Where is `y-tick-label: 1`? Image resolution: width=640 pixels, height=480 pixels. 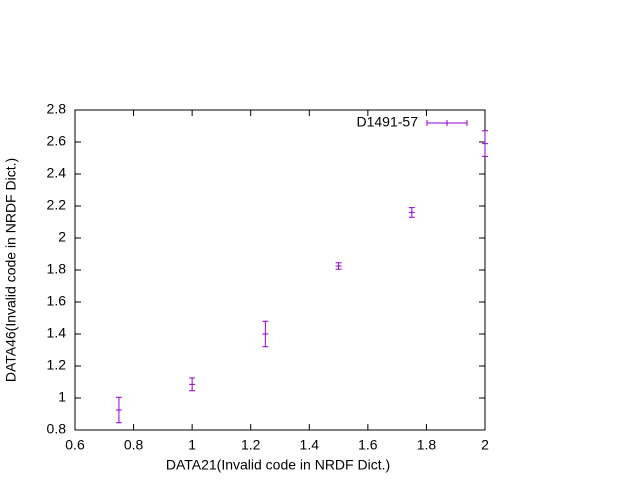
y-tick-label: 1 is located at coordinates (62, 397).